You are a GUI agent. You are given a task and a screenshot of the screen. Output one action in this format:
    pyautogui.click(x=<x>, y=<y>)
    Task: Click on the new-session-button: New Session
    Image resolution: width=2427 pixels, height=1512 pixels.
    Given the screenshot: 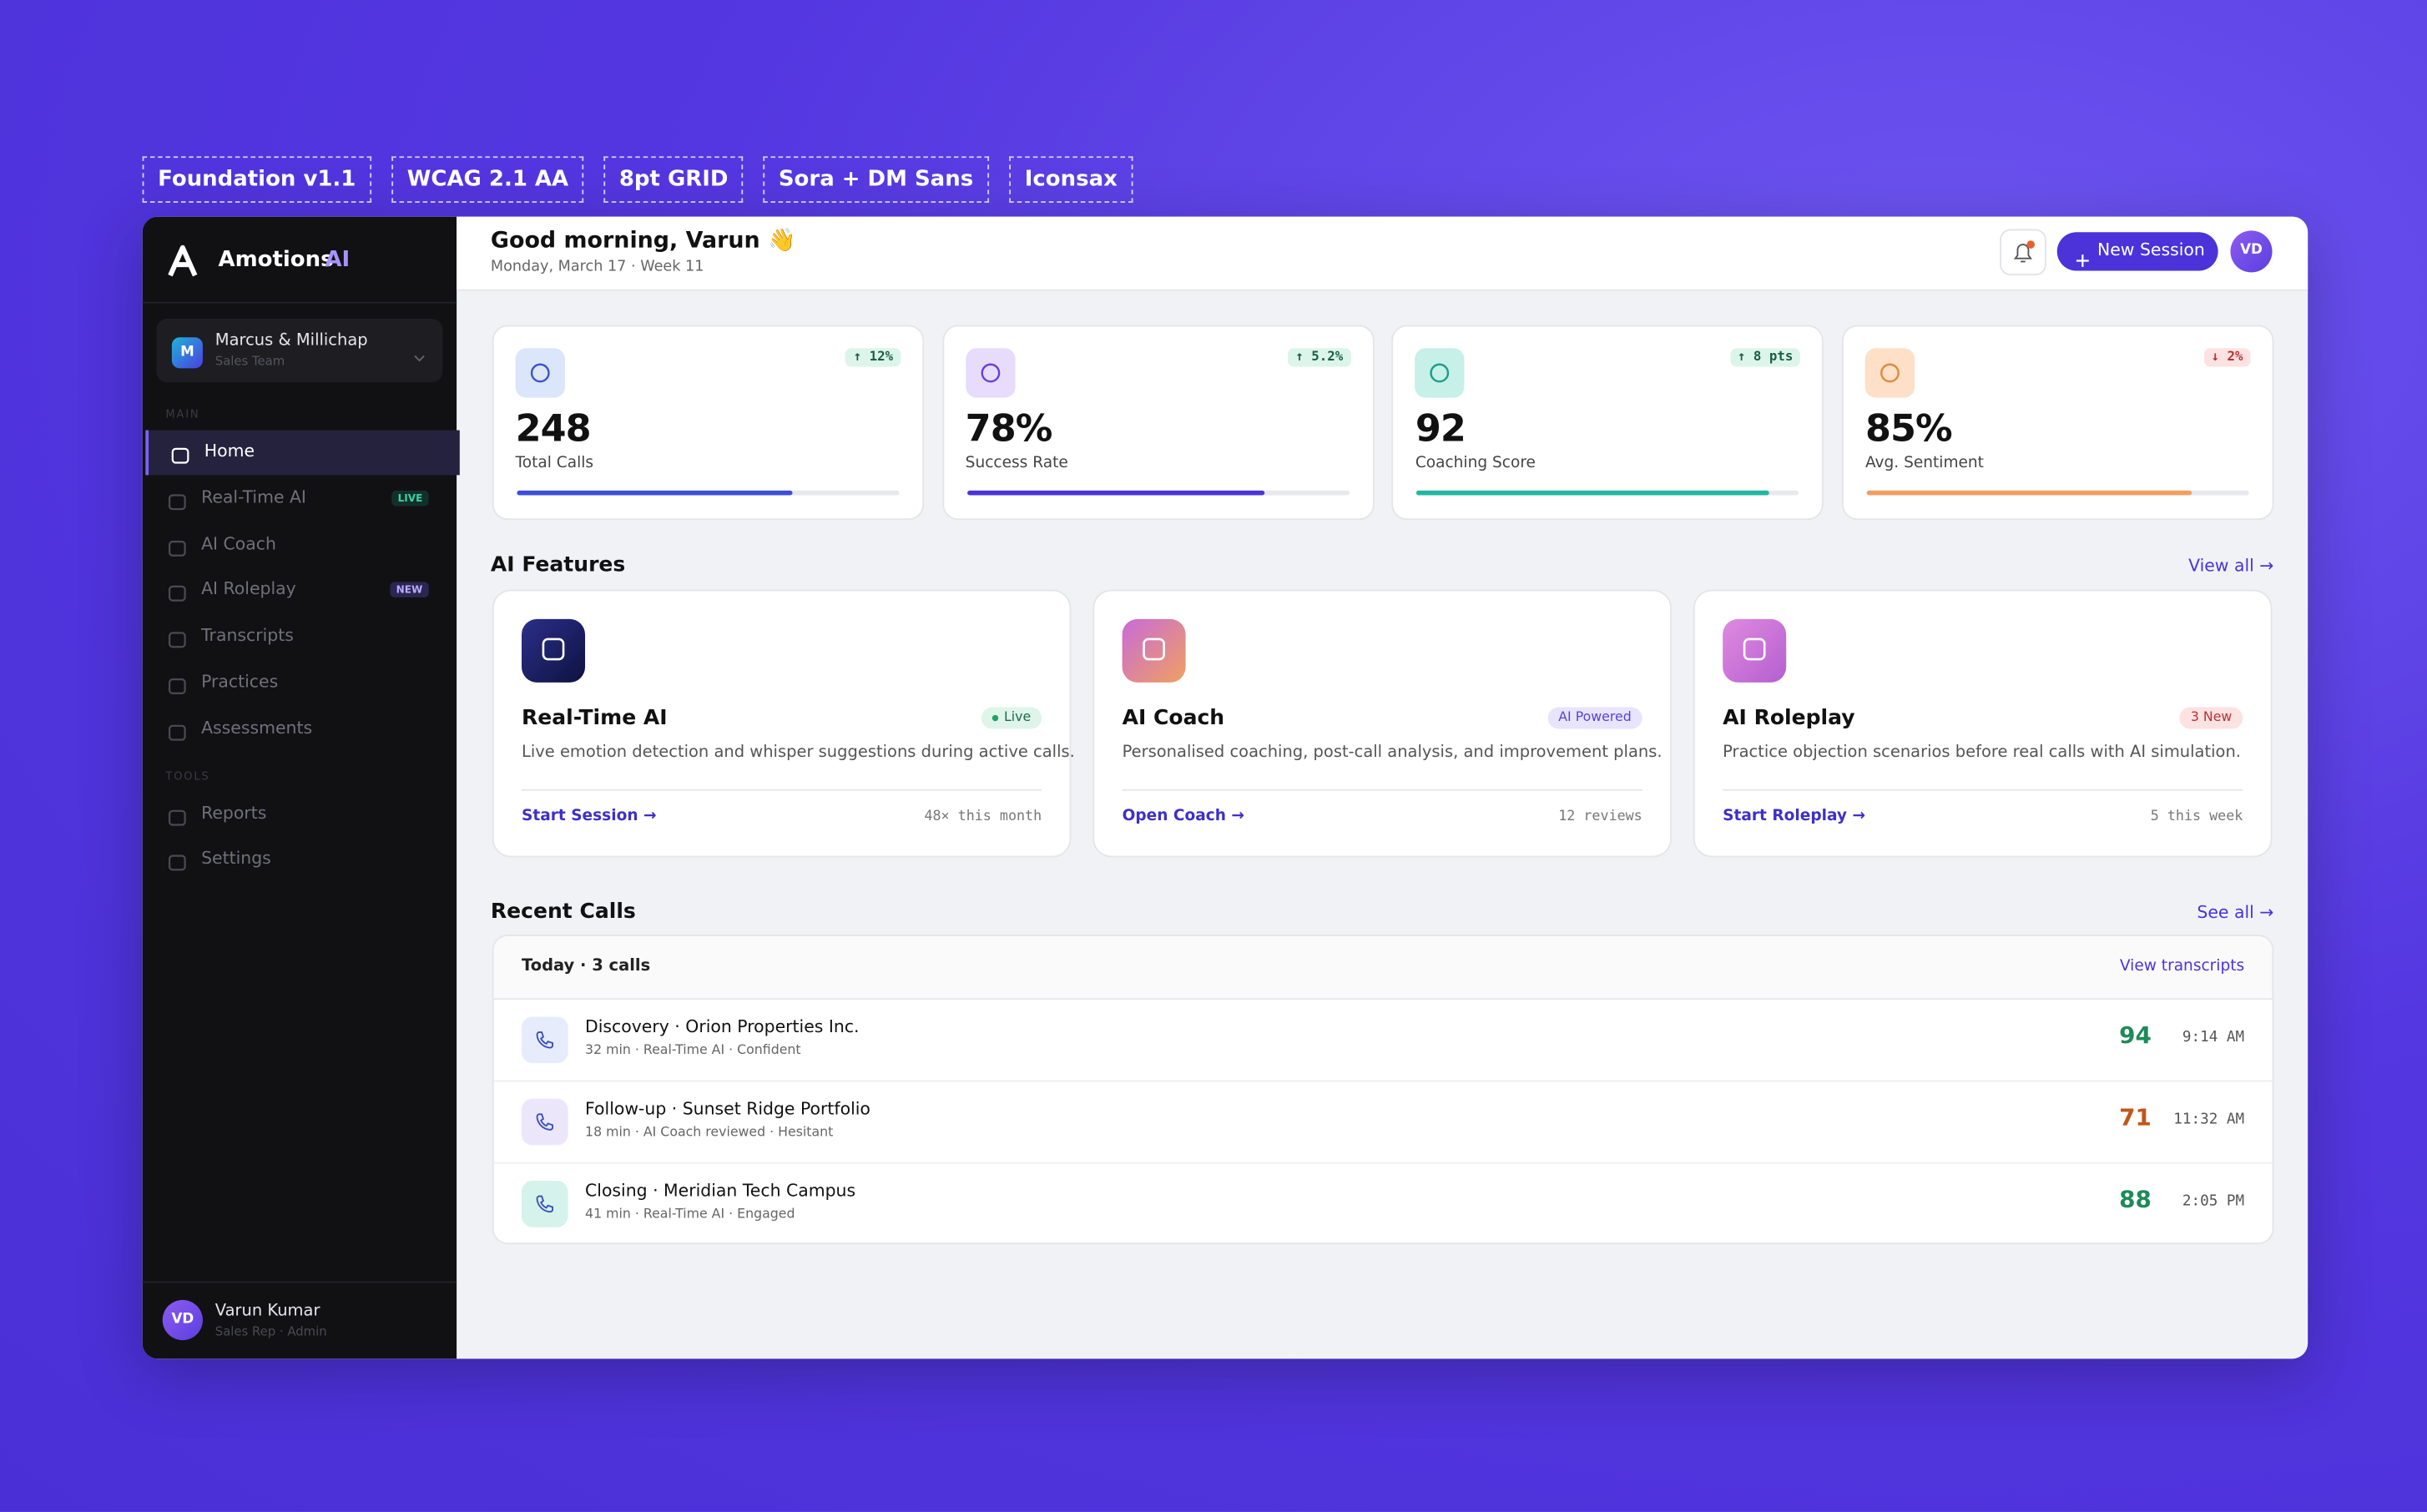 What is the action you would take?
    pyautogui.click(x=2137, y=251)
    